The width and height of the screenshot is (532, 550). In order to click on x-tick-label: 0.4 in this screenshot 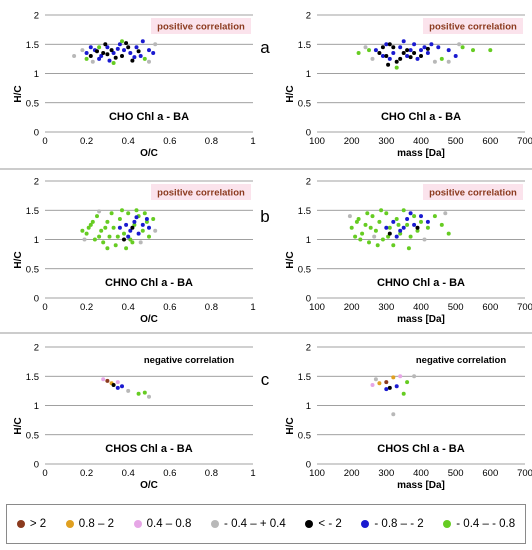, I will do `click(128, 307)`.